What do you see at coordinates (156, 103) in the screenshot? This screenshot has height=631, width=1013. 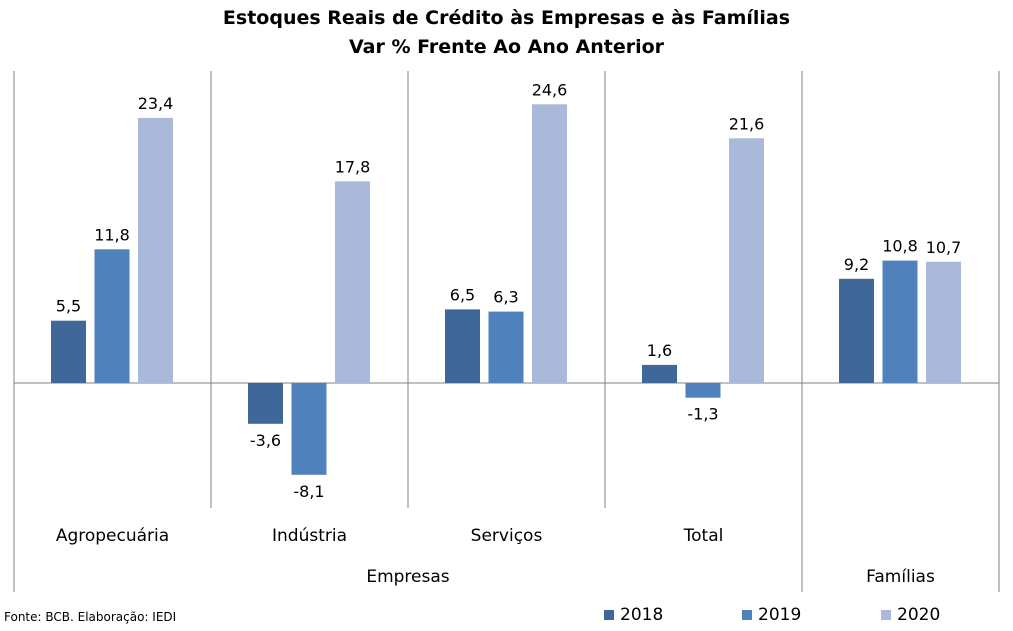 I see `data-label: 23,4` at bounding box center [156, 103].